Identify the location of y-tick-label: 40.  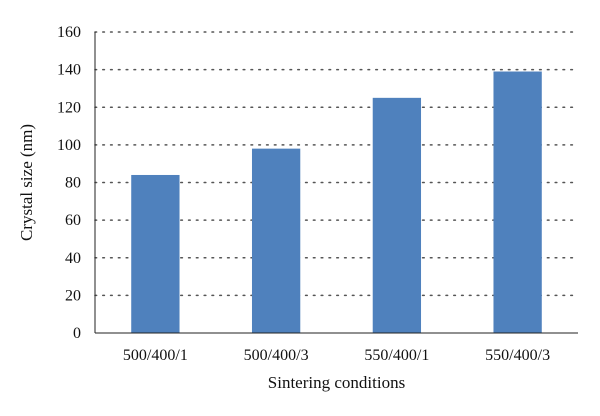
(73, 258).